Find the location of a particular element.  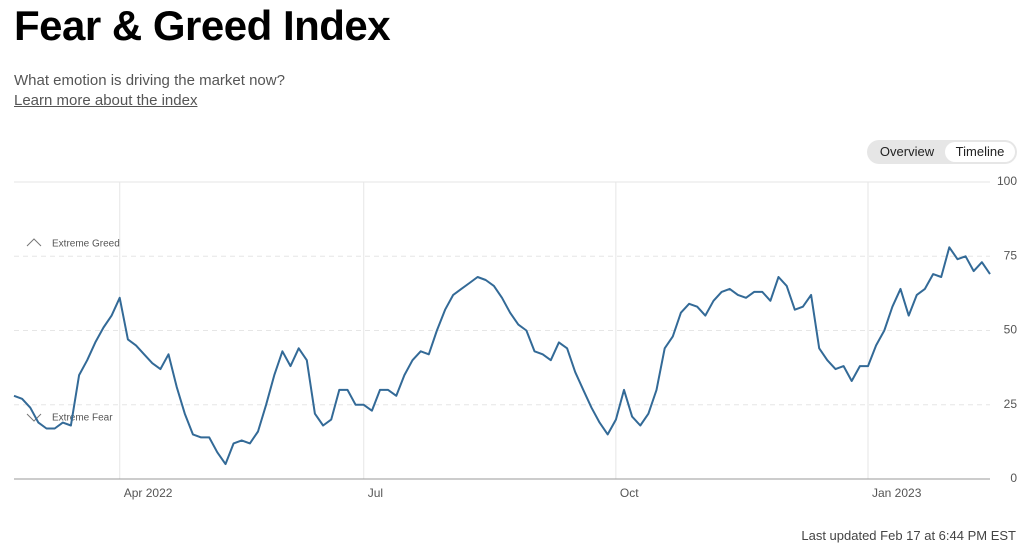

learn-more-link: Learn more about the index is located at coordinates (106, 100).